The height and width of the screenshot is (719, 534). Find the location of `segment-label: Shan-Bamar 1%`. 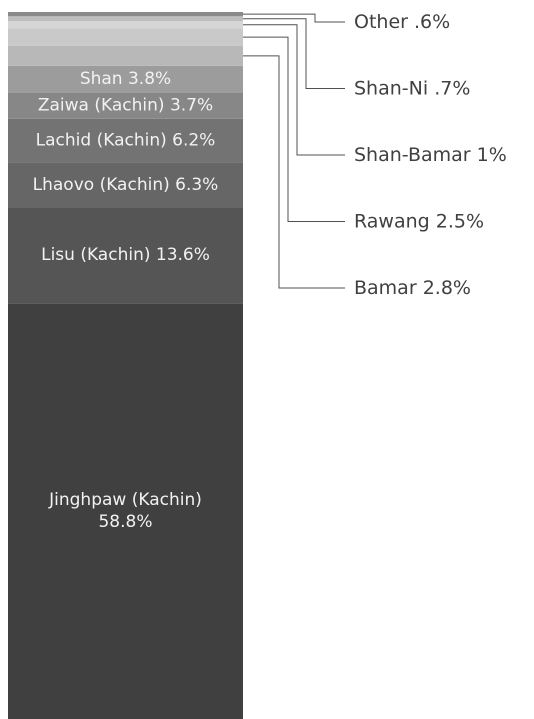

segment-label: Shan-Bamar 1% is located at coordinates (430, 155).